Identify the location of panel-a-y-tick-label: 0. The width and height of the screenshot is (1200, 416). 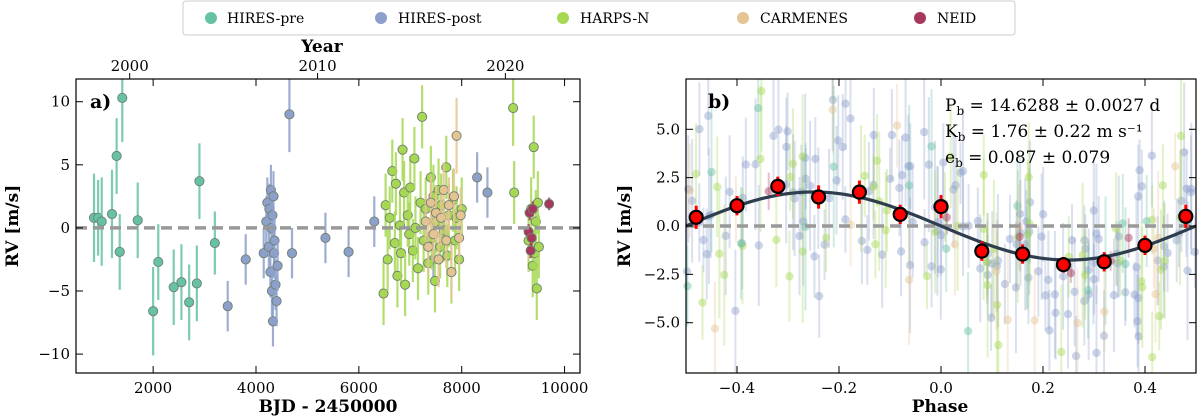
(65, 228).